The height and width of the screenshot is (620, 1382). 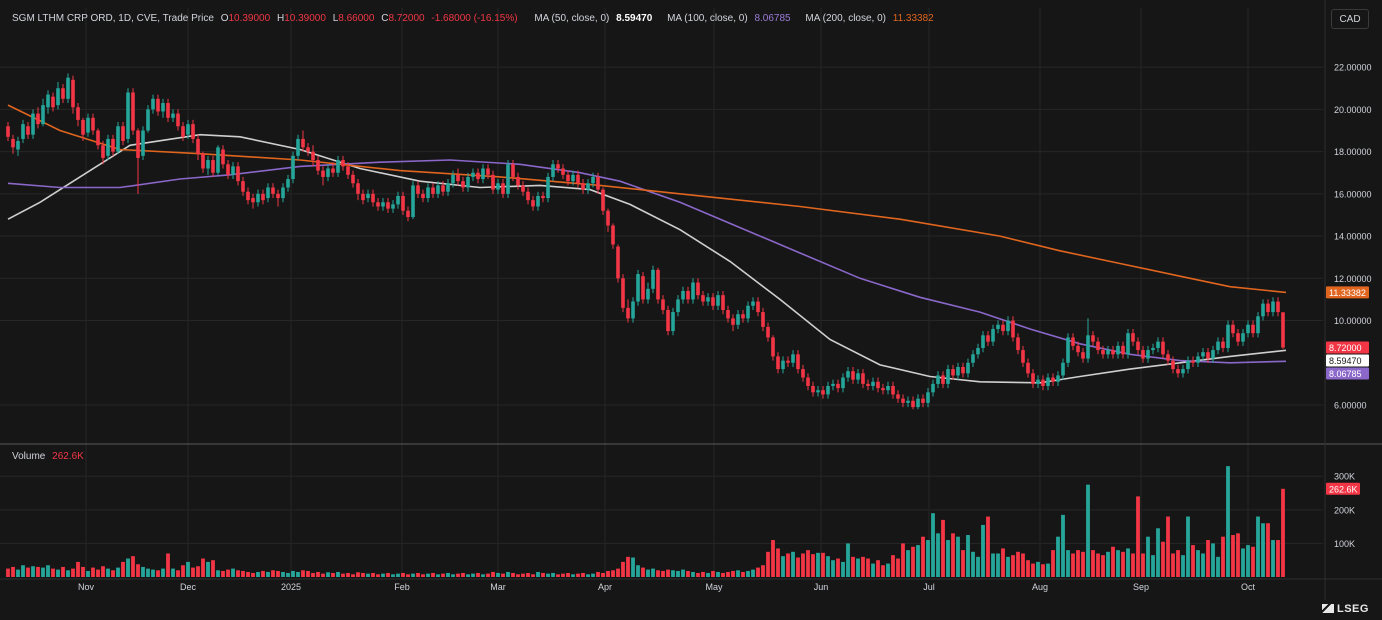 I want to click on volume-value: 262.6K, so click(x=68, y=456).